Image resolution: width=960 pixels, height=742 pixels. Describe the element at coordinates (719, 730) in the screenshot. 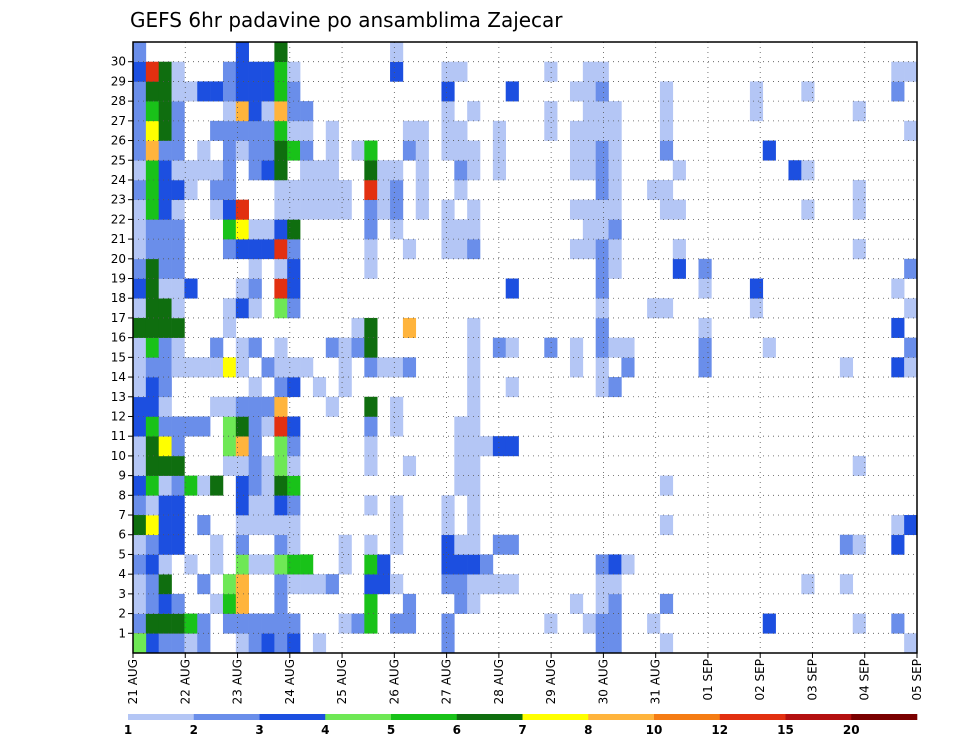

I see `colorbar-label: 12` at that location.